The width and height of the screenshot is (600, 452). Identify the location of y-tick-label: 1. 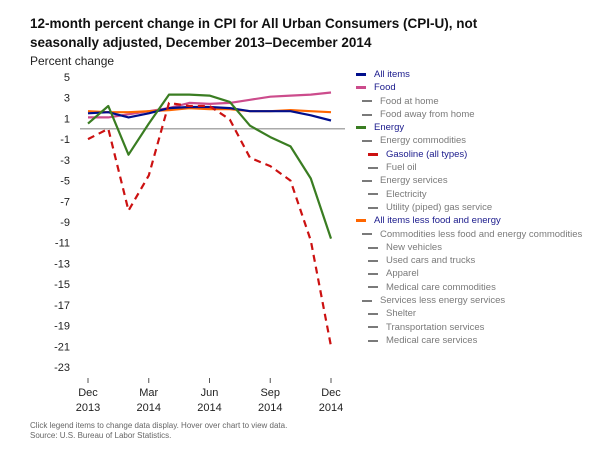
(67, 119).